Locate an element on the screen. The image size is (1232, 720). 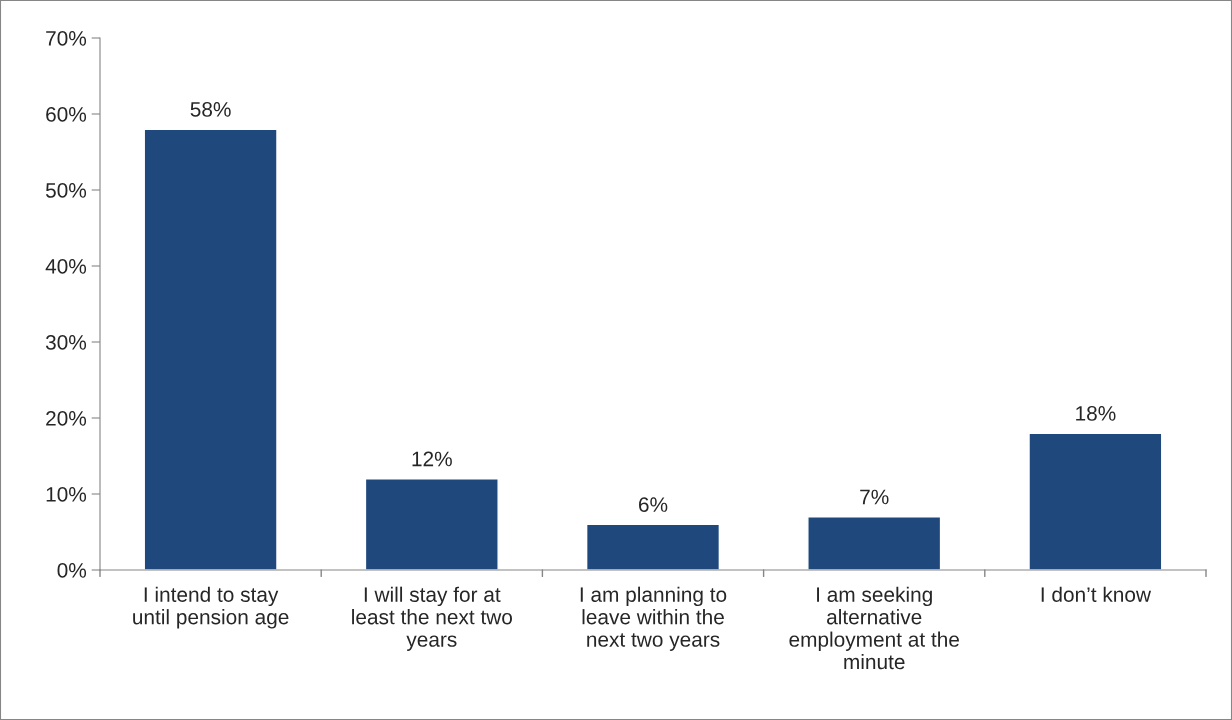
y-tick-label: 30% is located at coordinates (66, 342).